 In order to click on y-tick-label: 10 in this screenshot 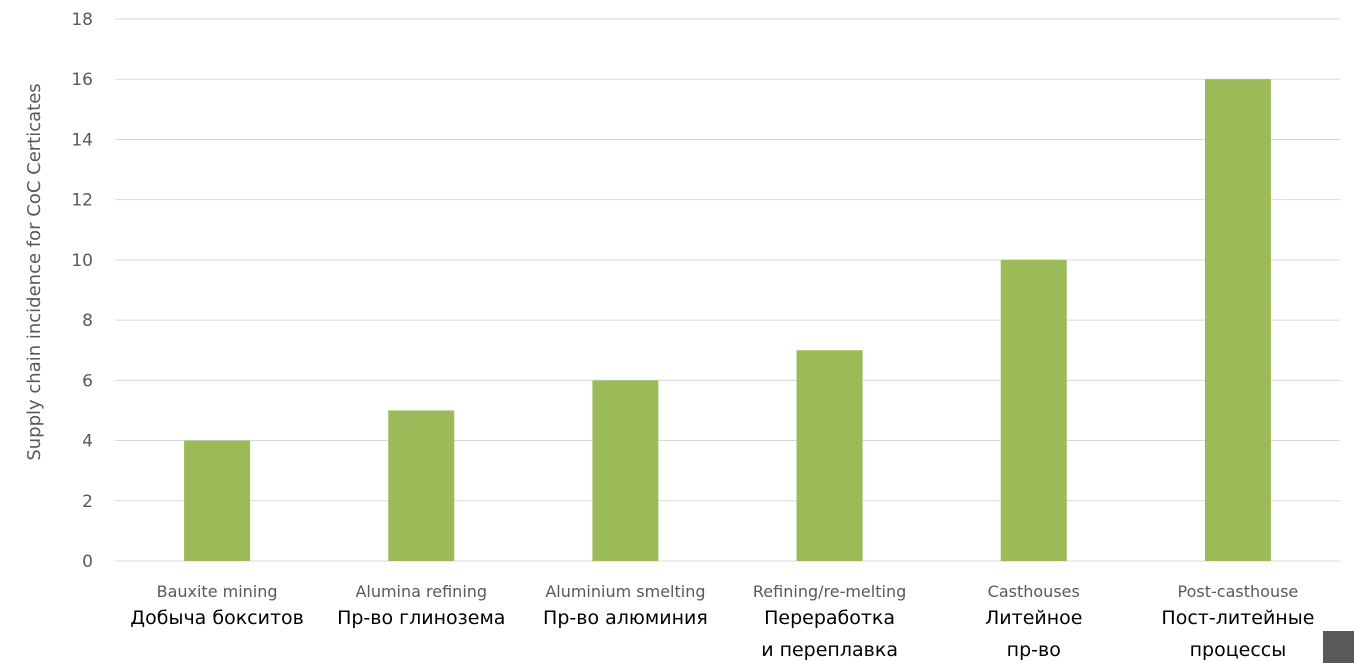, I will do `click(82, 261)`.